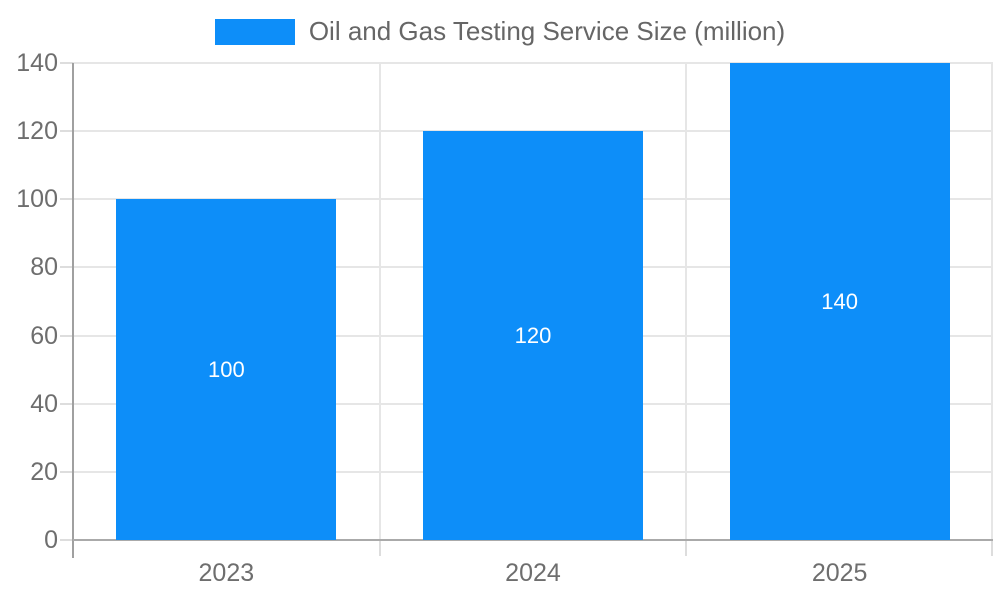  What do you see at coordinates (839, 573) in the screenshot?
I see `x-axis-label: 2025` at bounding box center [839, 573].